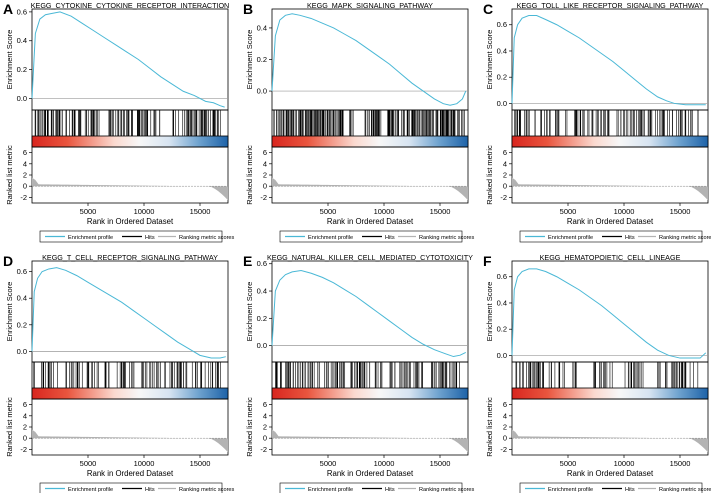 Image resolution: width=711 pixels, height=493 pixels. I want to click on panel-letter: C, so click(488, 9).